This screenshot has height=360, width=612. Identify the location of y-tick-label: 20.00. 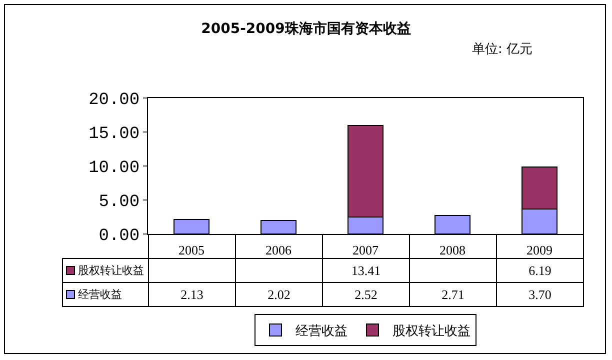
(114, 100).